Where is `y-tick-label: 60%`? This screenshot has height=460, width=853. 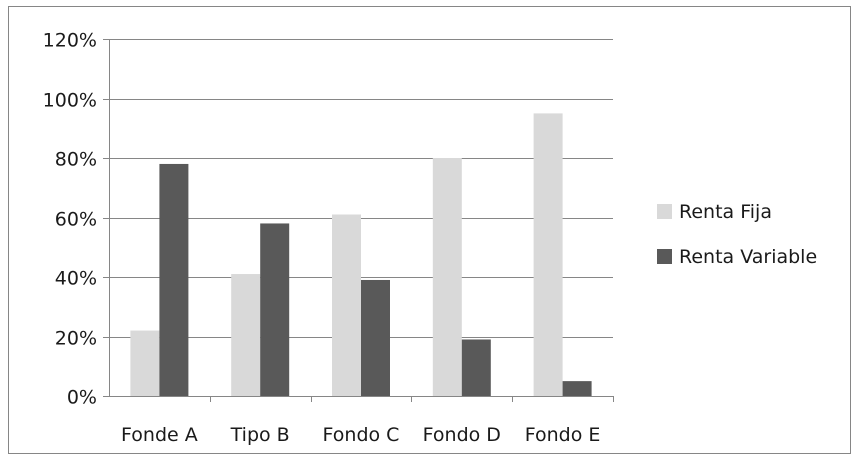 y-tick-label: 60% is located at coordinates (76, 220).